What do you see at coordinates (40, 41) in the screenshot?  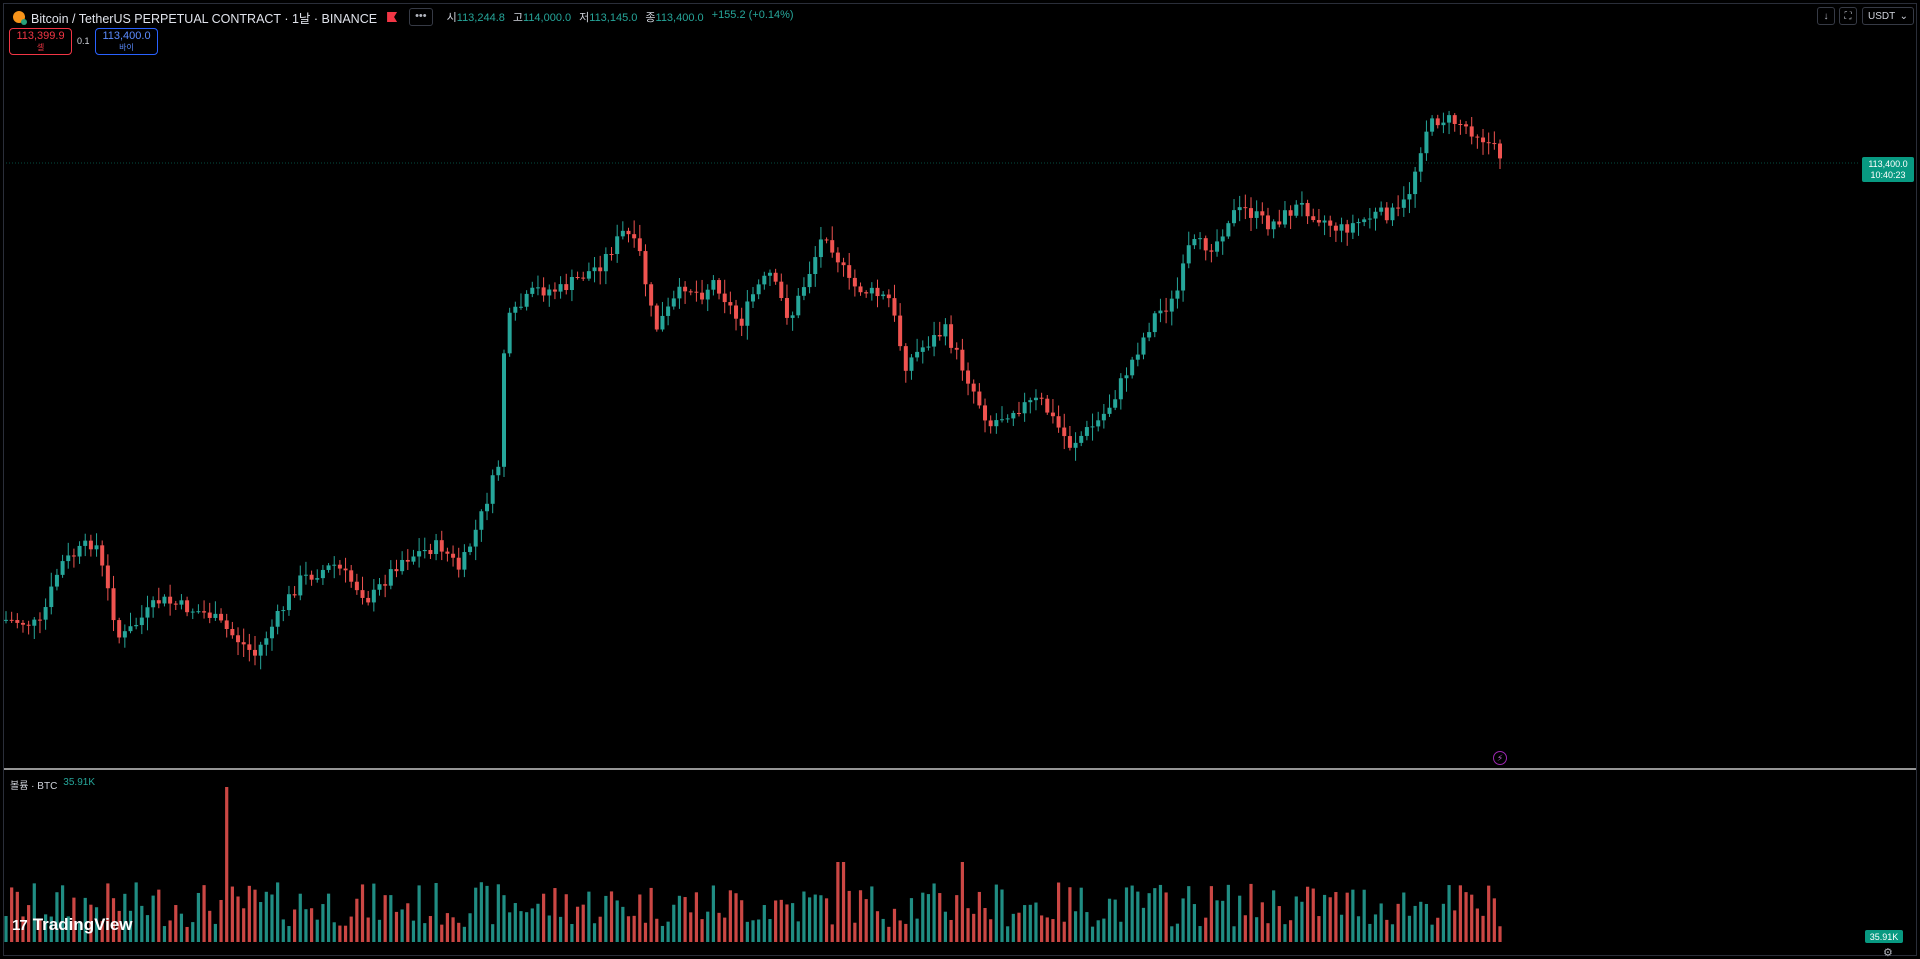 I see `sell-button: 113,399.9 셀` at bounding box center [40, 41].